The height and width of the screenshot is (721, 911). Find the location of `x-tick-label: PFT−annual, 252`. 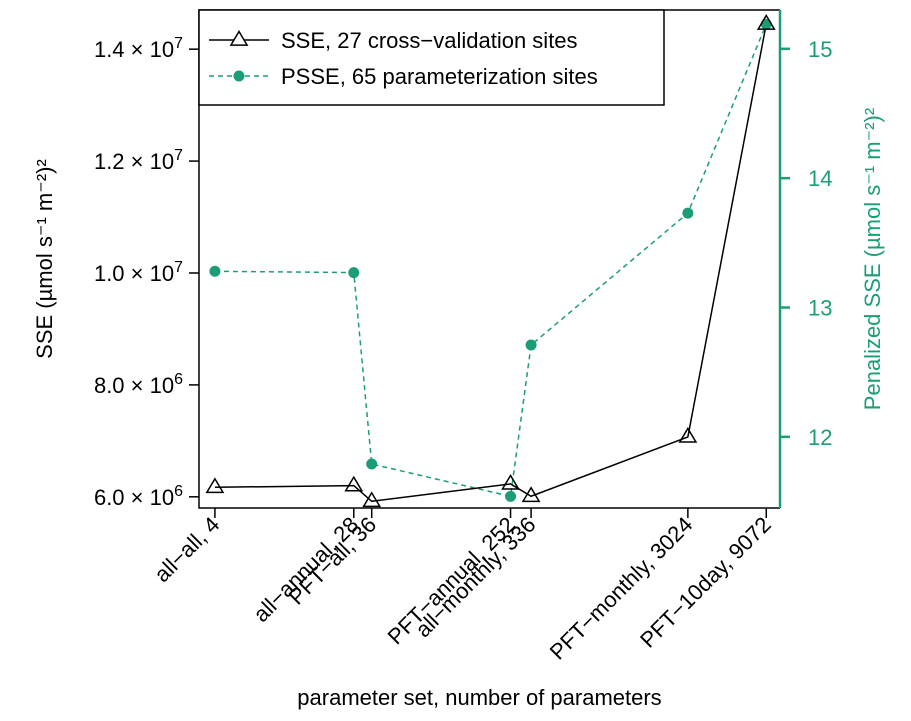

x-tick-label: PFT−annual, 252 is located at coordinates (451, 580).